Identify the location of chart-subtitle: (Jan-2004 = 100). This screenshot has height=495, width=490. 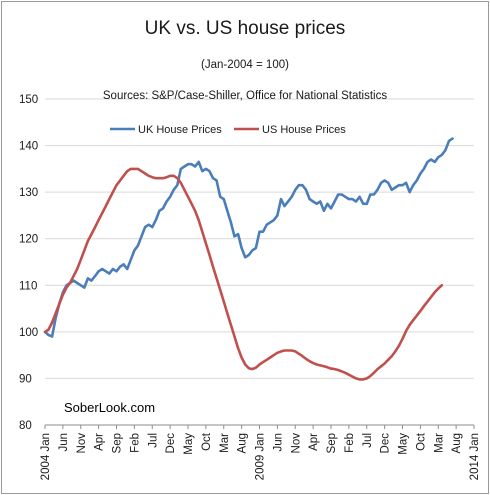
(245, 65).